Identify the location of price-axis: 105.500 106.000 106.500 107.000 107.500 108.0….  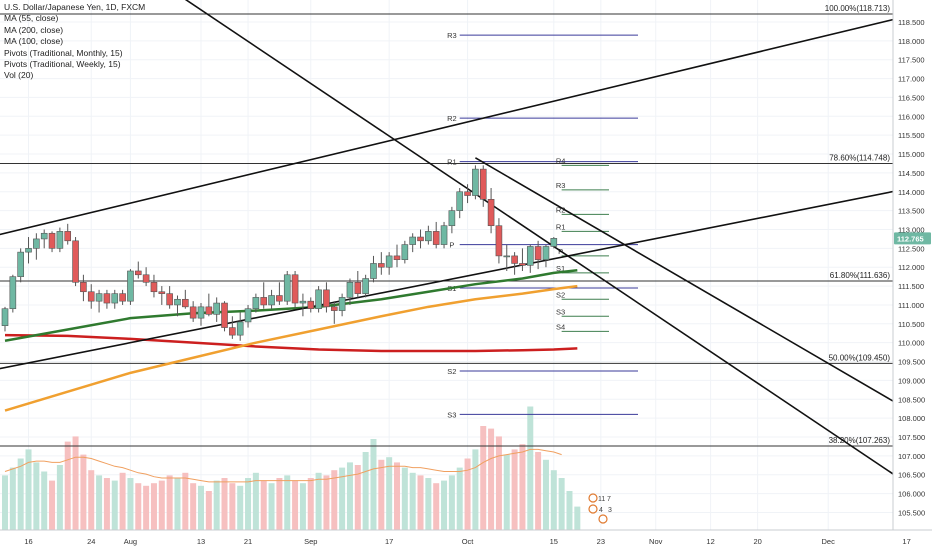
(912, 275).